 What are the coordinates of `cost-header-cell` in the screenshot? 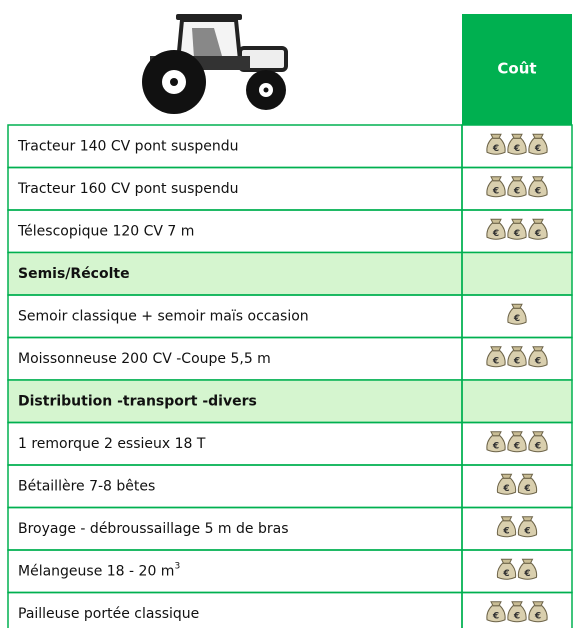 It's located at (517, 69).